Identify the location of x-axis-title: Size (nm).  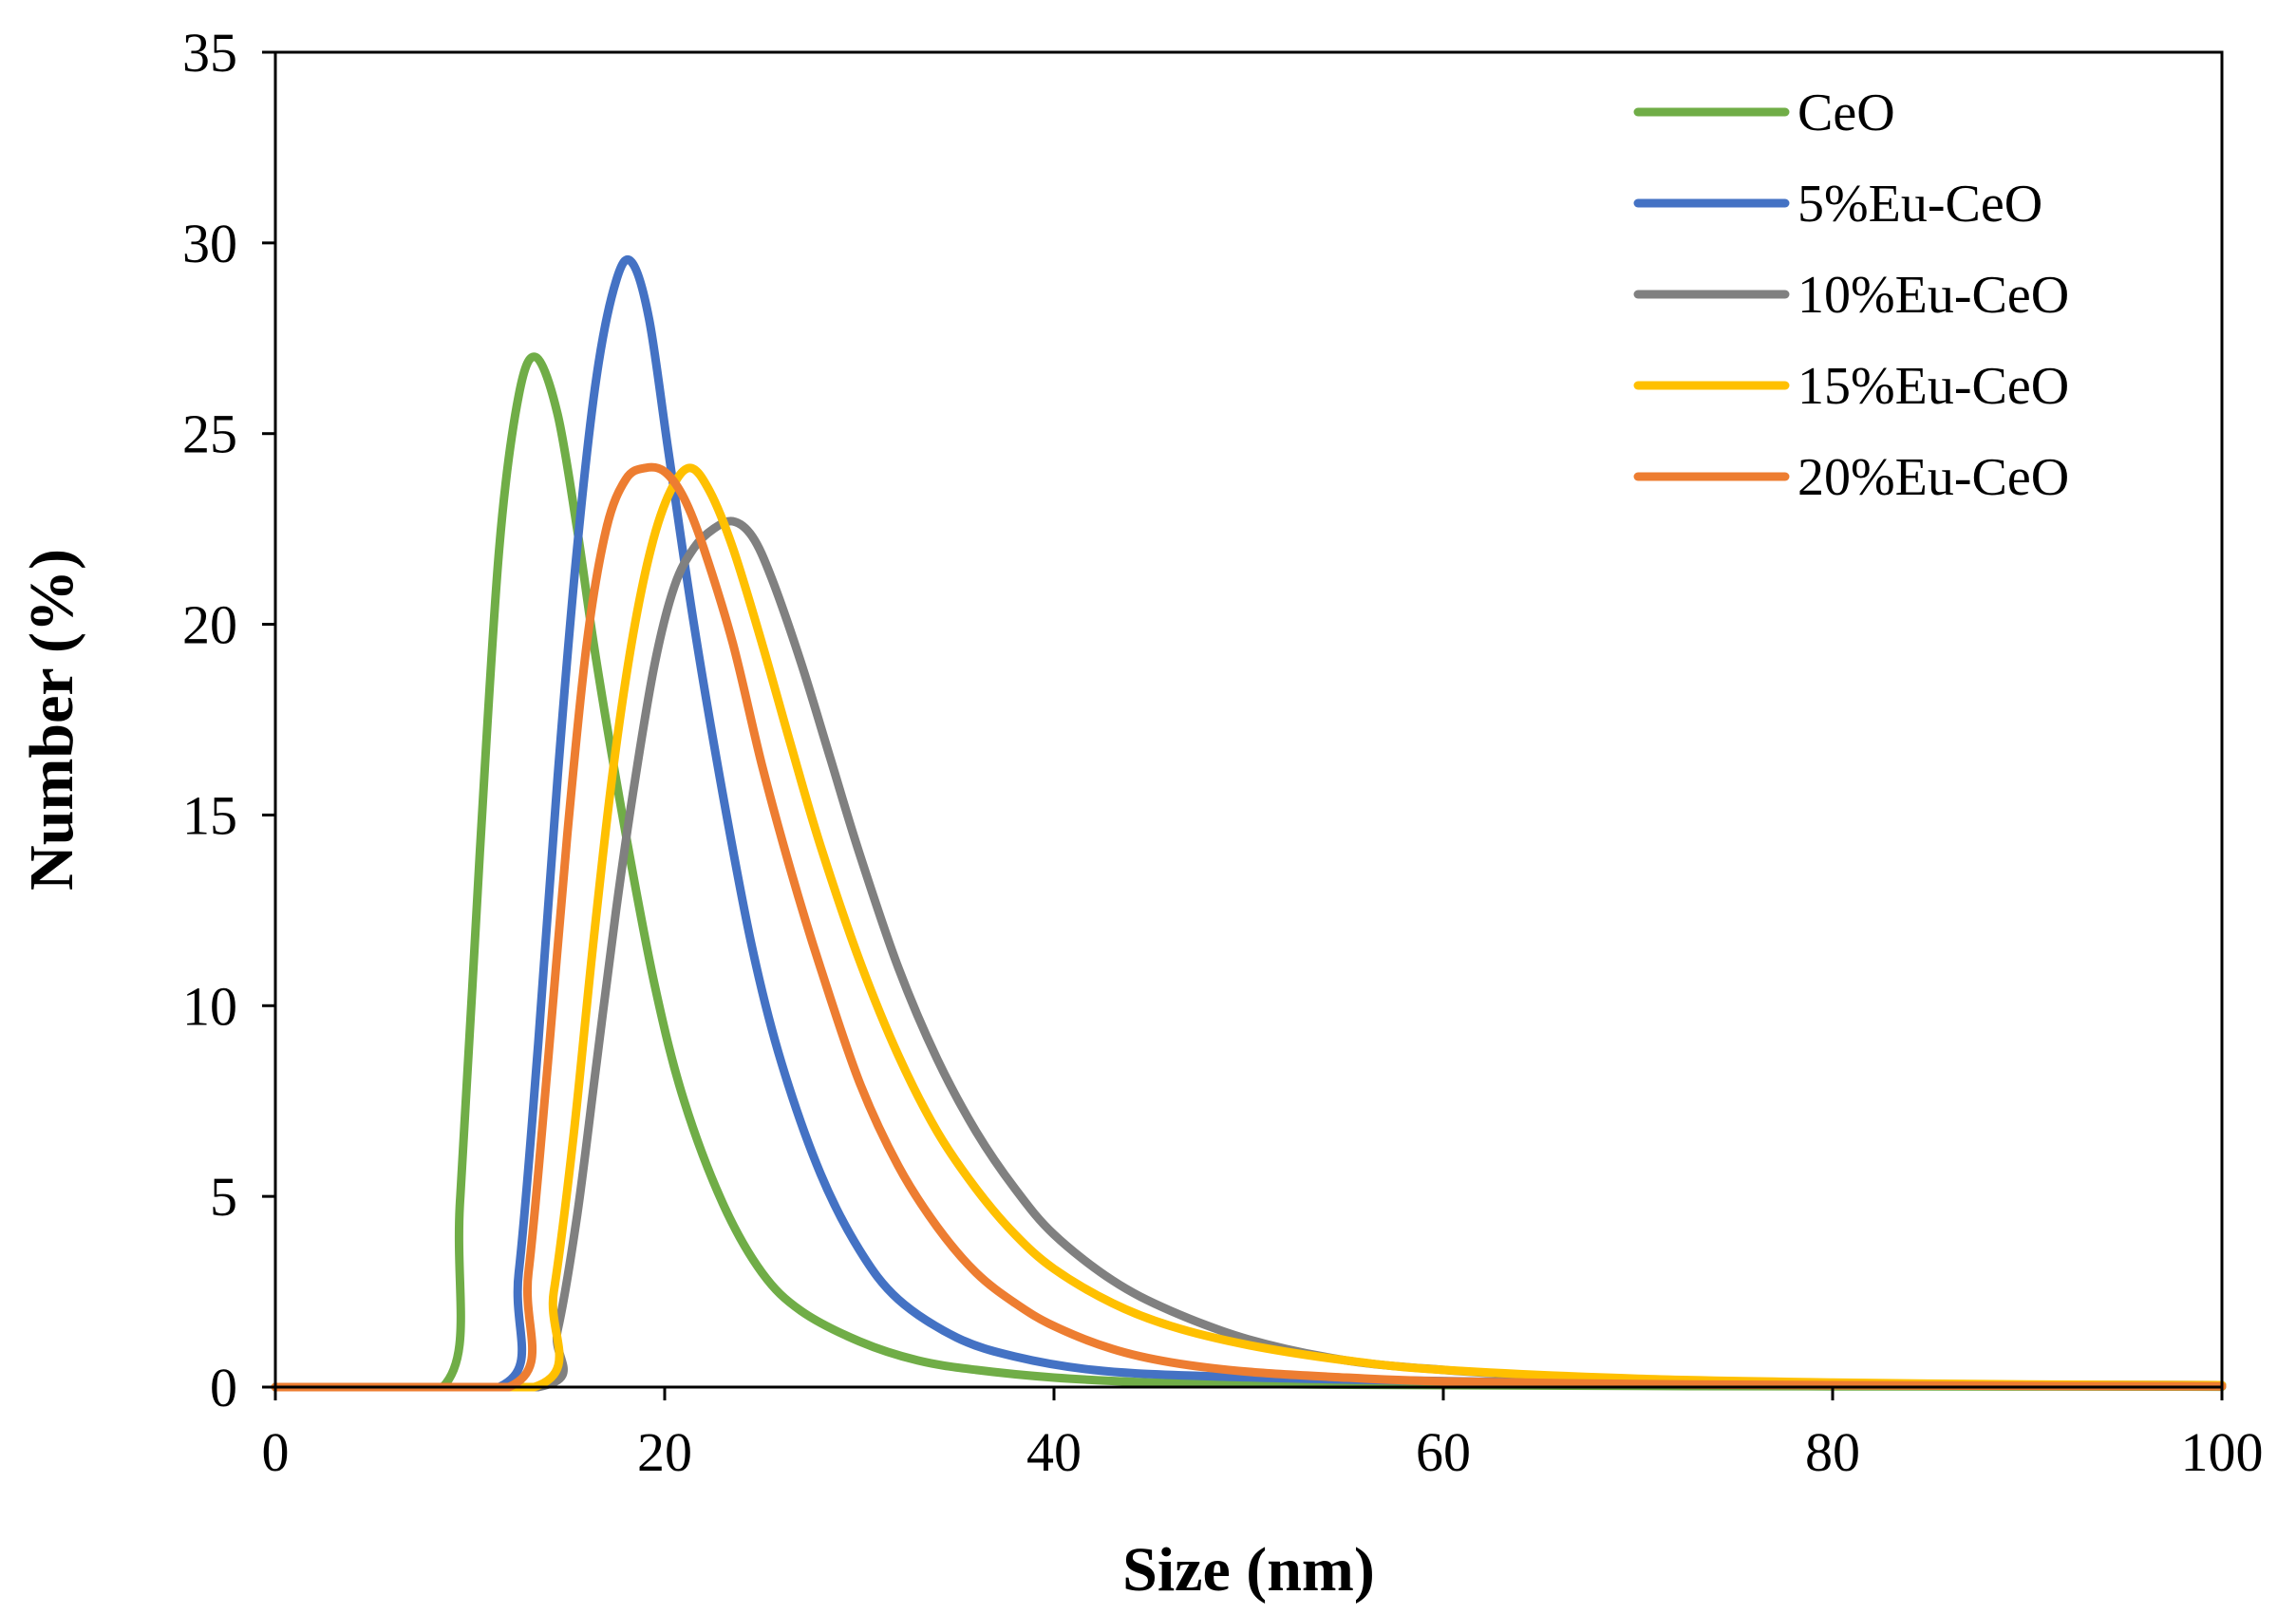
(1248, 1570).